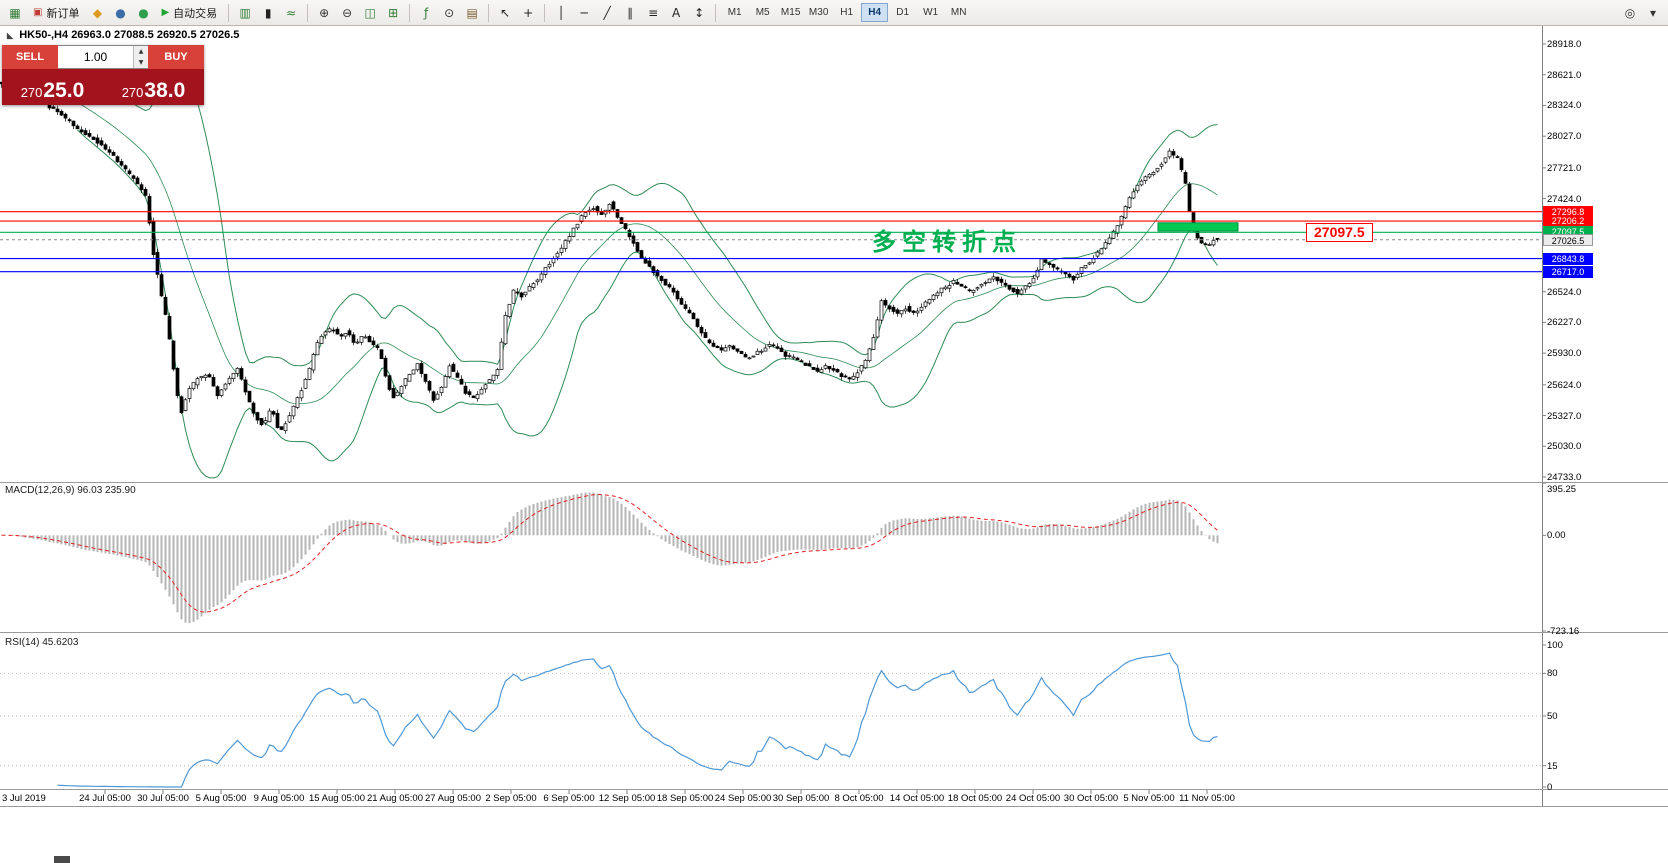 The image size is (1668, 863). What do you see at coordinates (141, 62) in the screenshot?
I see `volume-down-icon: ▼` at bounding box center [141, 62].